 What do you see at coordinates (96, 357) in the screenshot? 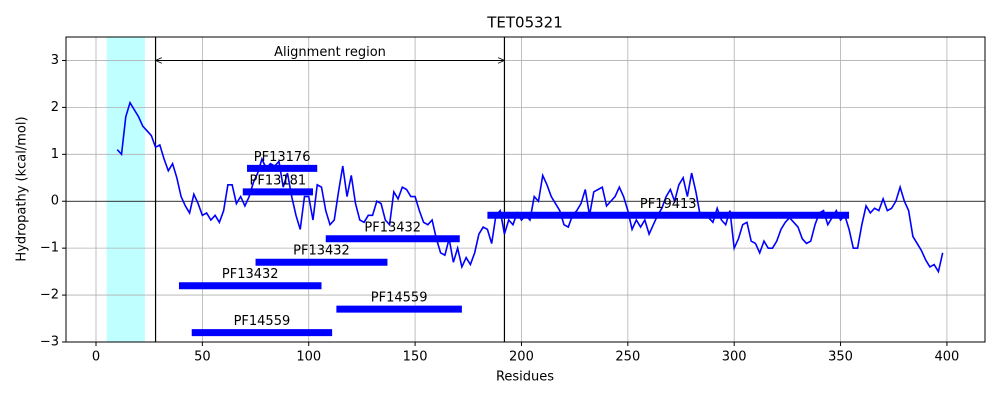
I see `x-tick-label: 0` at bounding box center [96, 357].